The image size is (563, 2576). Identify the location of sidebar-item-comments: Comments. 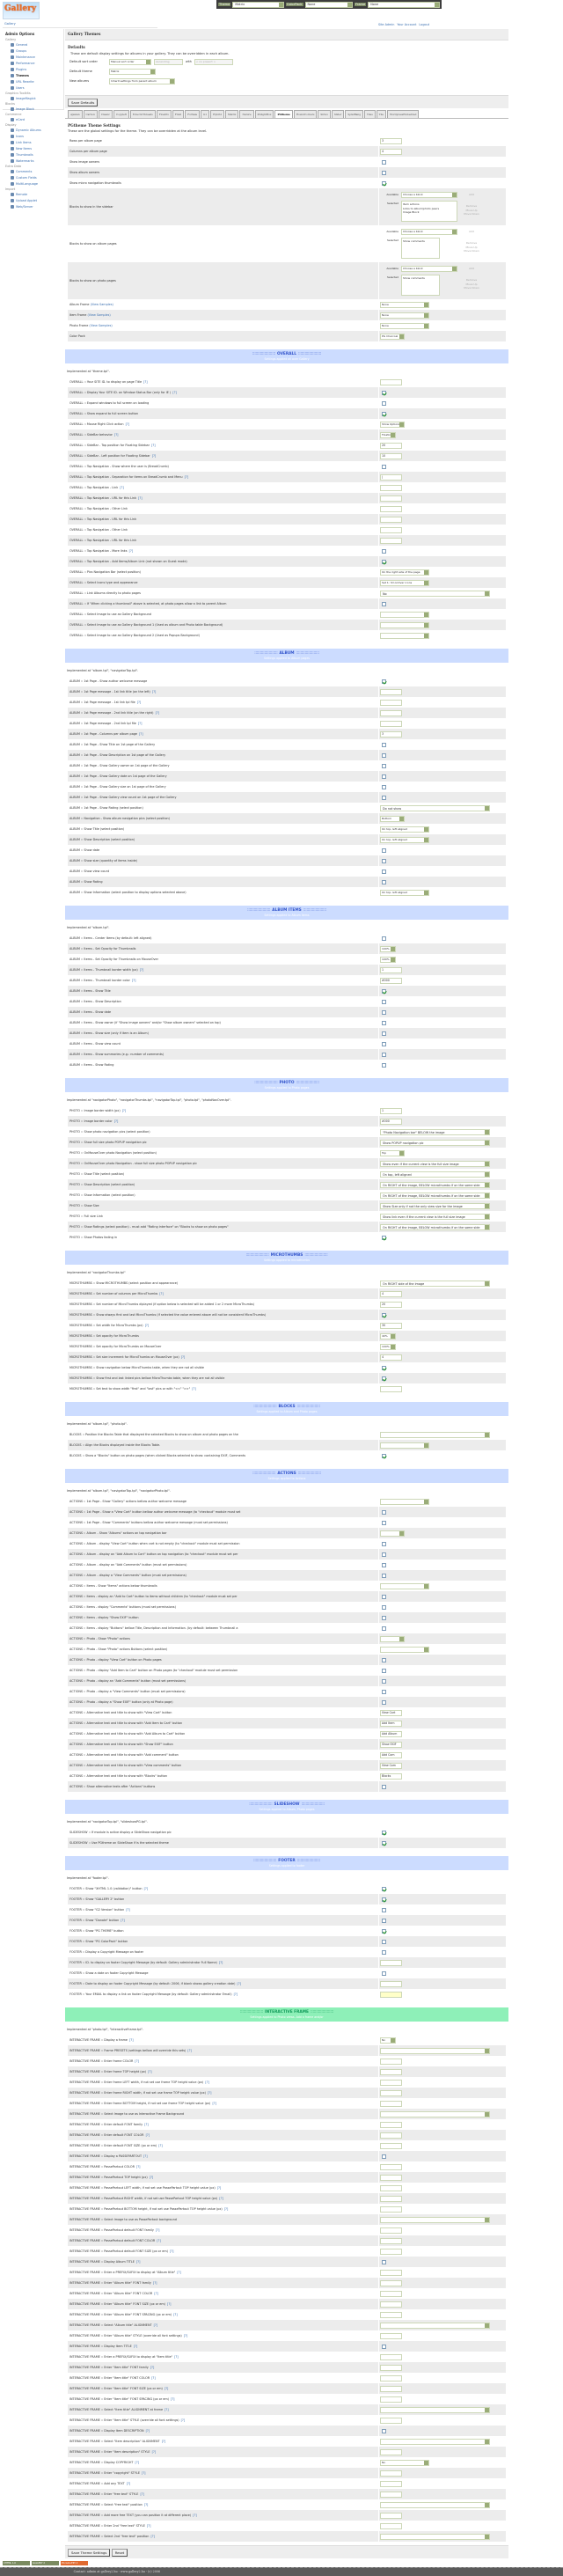
(33, 171).